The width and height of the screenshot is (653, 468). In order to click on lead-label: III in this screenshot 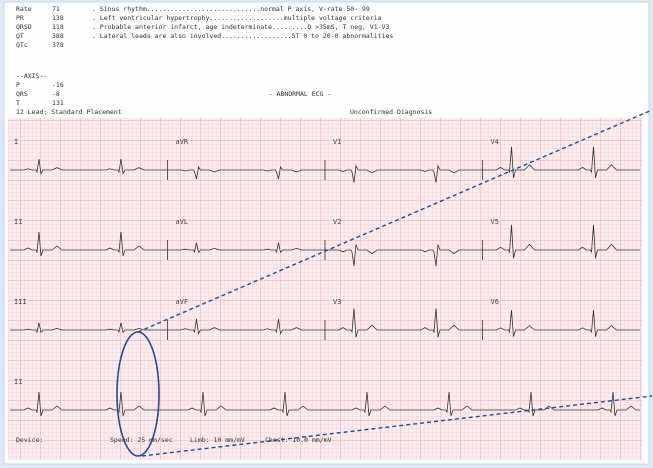, I will do `click(20, 302)`.